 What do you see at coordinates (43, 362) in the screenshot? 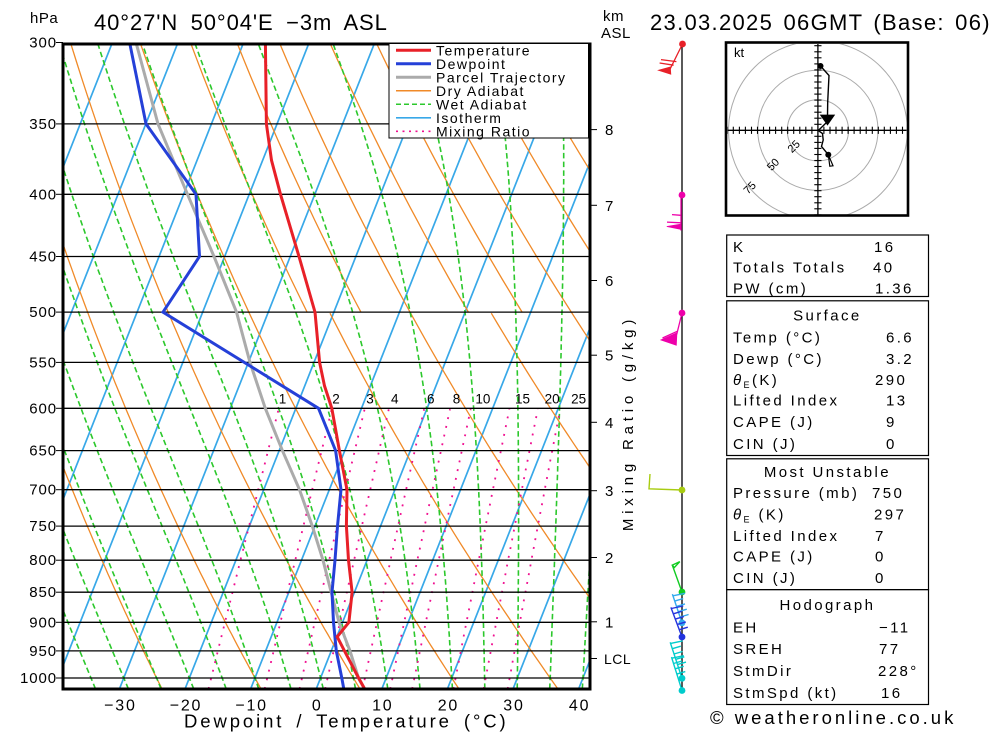
I see `svg-text: 550` at bounding box center [43, 362].